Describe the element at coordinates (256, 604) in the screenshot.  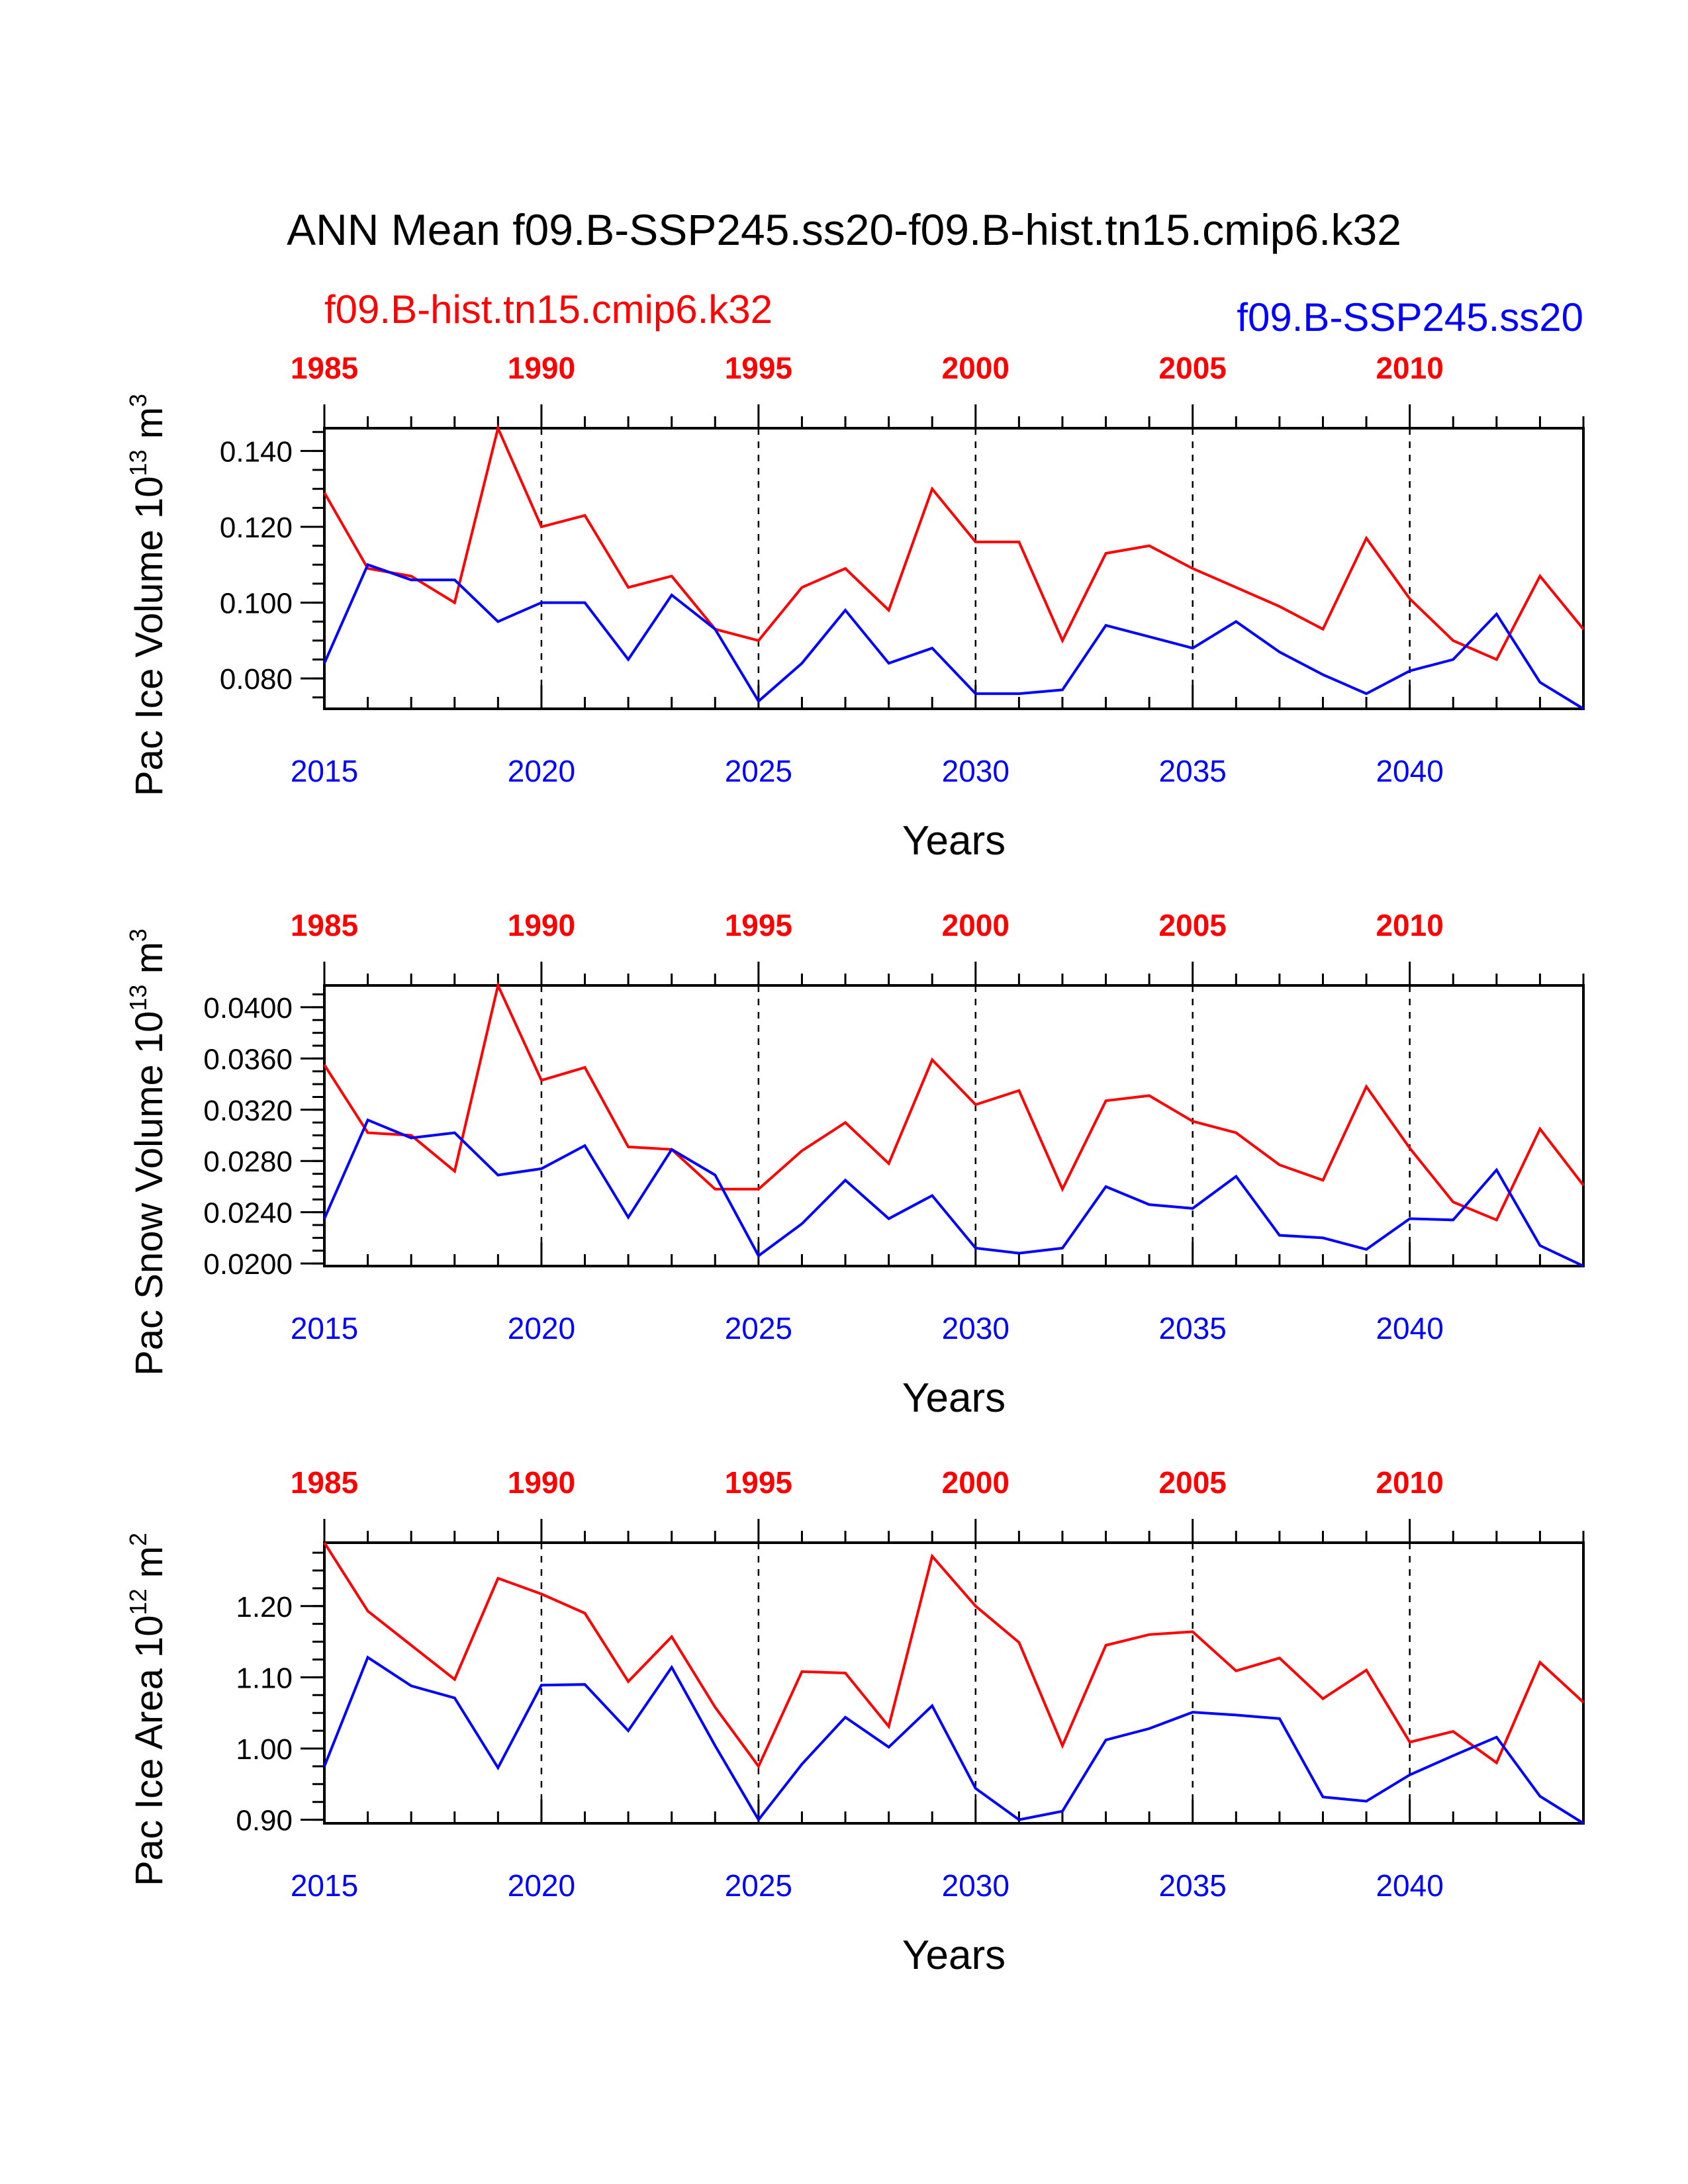
I see `y-tick-label: 0.100` at that location.